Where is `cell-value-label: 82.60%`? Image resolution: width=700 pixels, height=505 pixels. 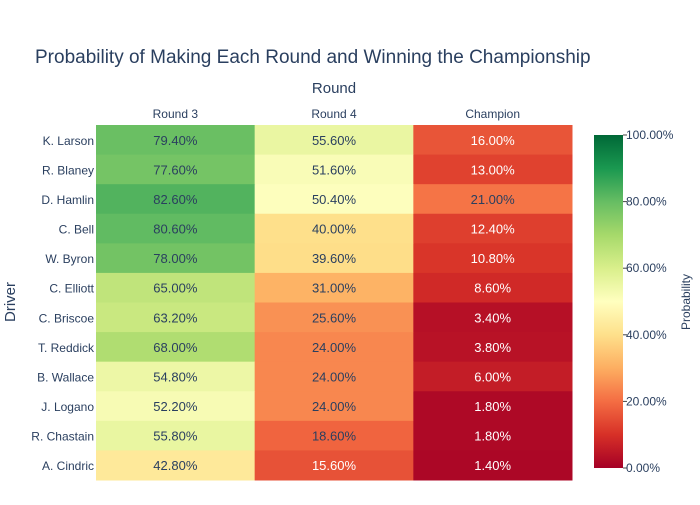
cell-value-label: 82.60% is located at coordinates (175, 199).